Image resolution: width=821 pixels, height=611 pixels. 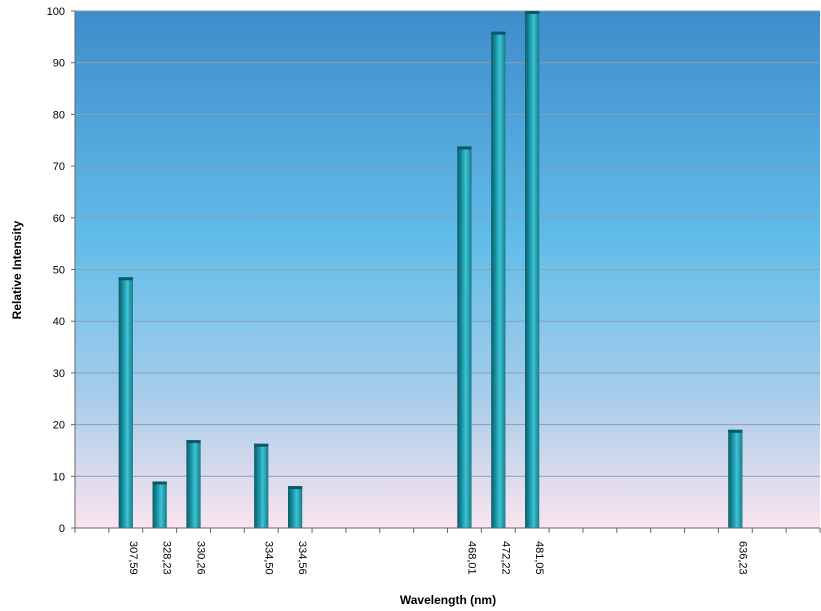 What do you see at coordinates (59, 322) in the screenshot?
I see `y-tick-label: 40` at bounding box center [59, 322].